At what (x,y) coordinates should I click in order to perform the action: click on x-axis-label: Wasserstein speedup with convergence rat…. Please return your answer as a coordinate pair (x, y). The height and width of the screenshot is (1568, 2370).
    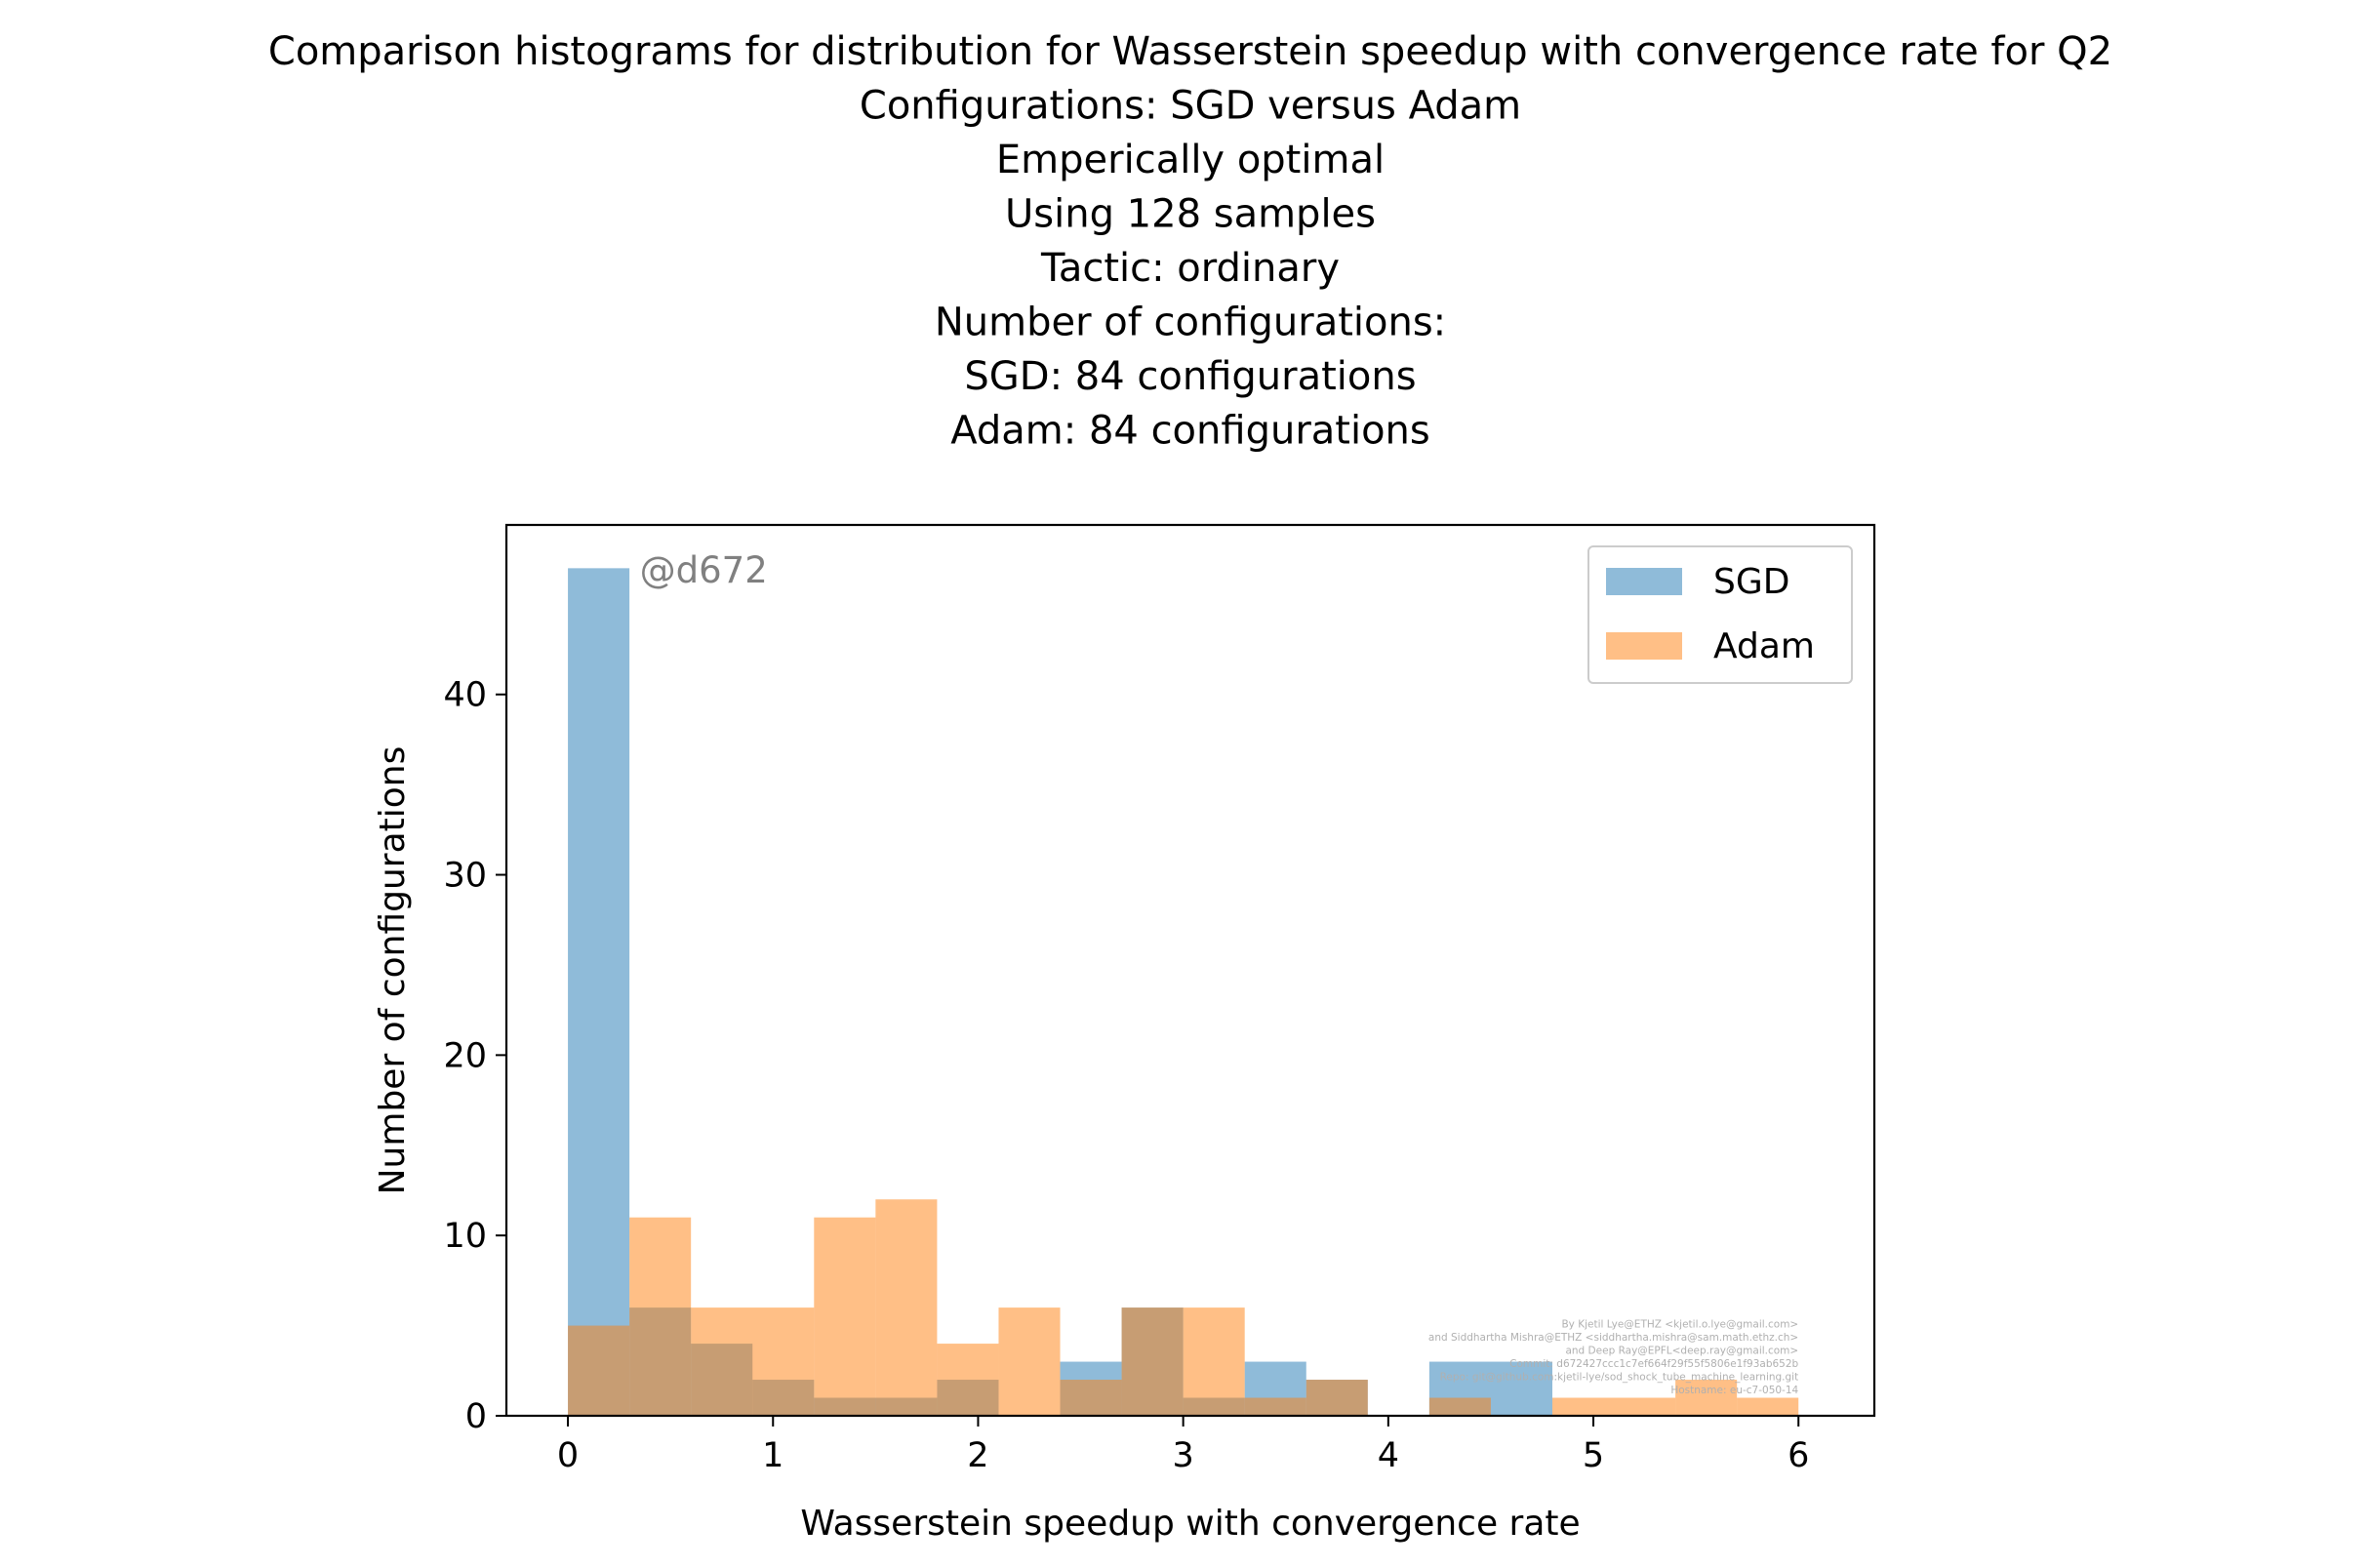
    Looking at the image, I should click on (1190, 1524).